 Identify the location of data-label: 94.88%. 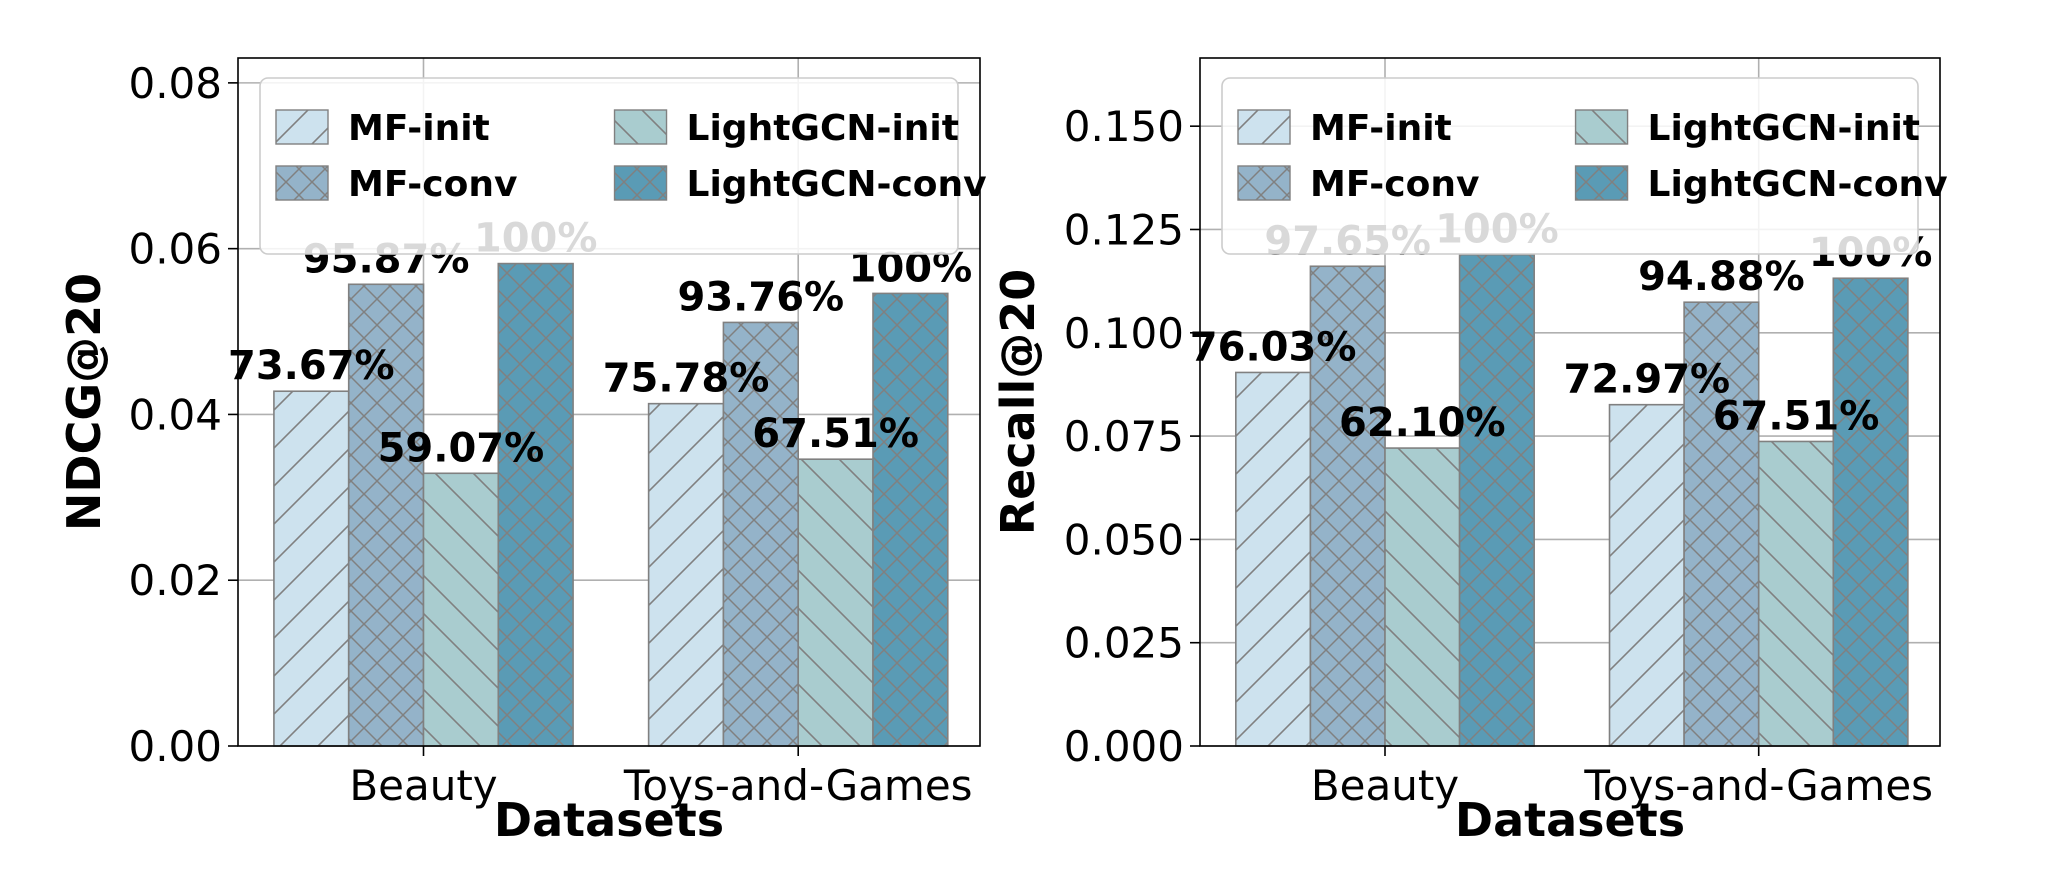
(1721, 277).